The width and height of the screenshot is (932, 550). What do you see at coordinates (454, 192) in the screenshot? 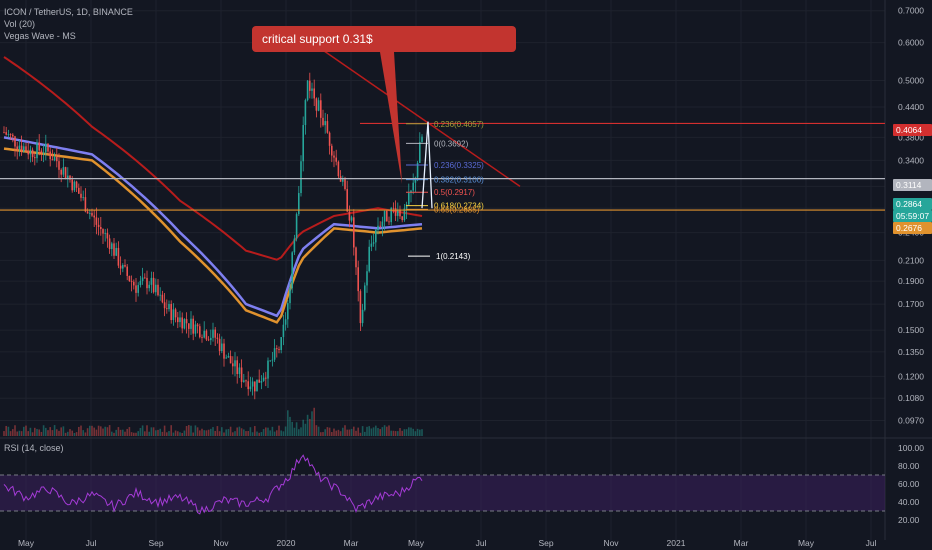
I see `fib-label: 0.5(0.2917)` at bounding box center [454, 192].